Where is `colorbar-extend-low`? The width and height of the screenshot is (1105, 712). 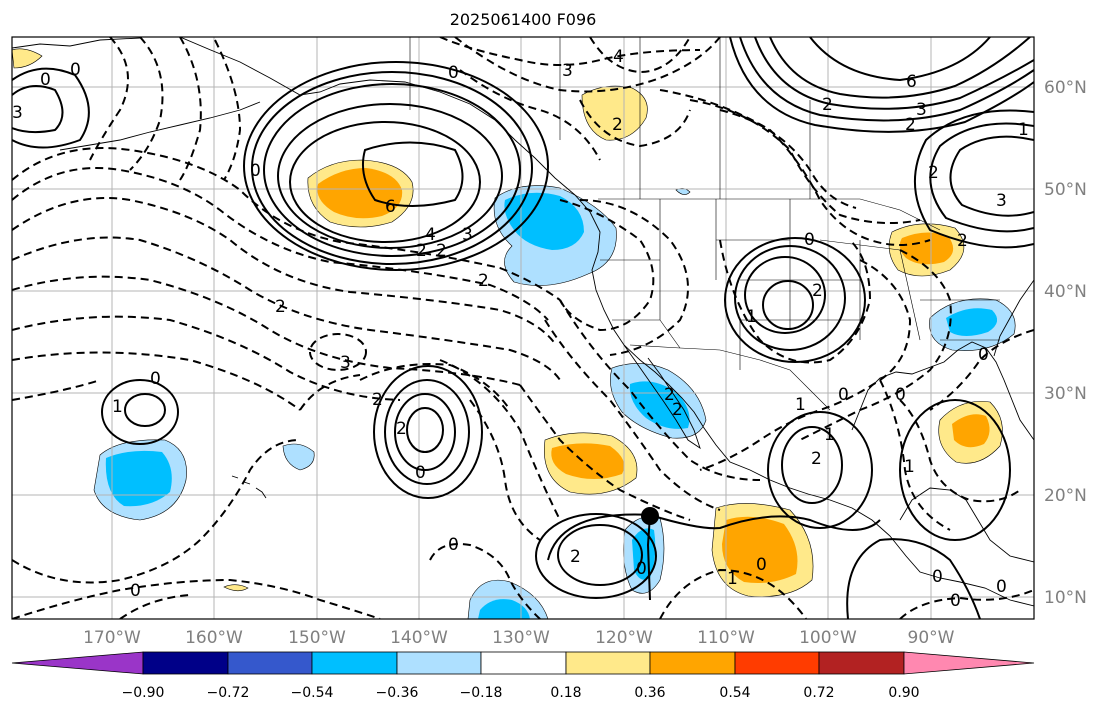
colorbar-extend-low is located at coordinates (77, 663).